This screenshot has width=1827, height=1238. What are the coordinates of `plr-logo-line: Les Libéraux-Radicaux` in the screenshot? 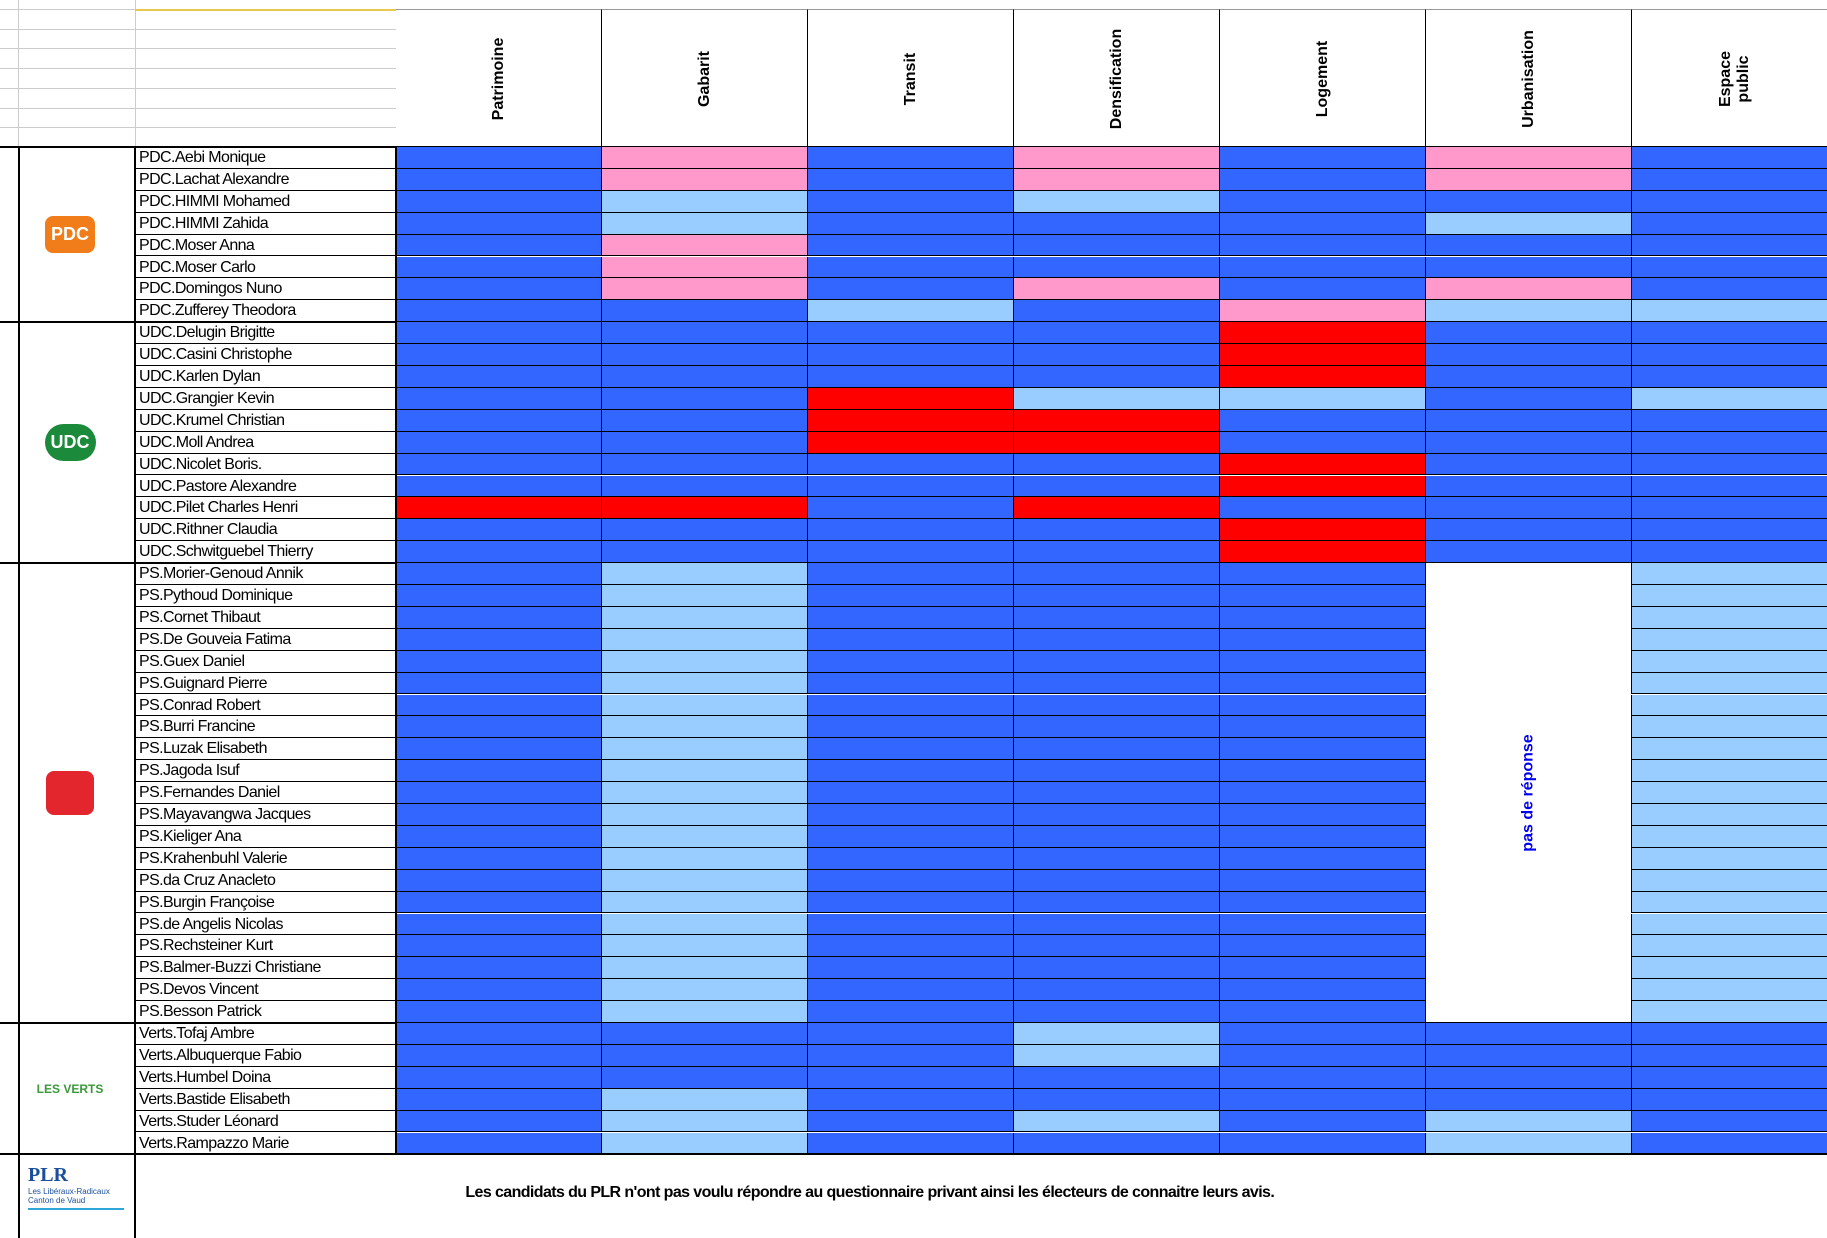 It's located at (69, 1192).